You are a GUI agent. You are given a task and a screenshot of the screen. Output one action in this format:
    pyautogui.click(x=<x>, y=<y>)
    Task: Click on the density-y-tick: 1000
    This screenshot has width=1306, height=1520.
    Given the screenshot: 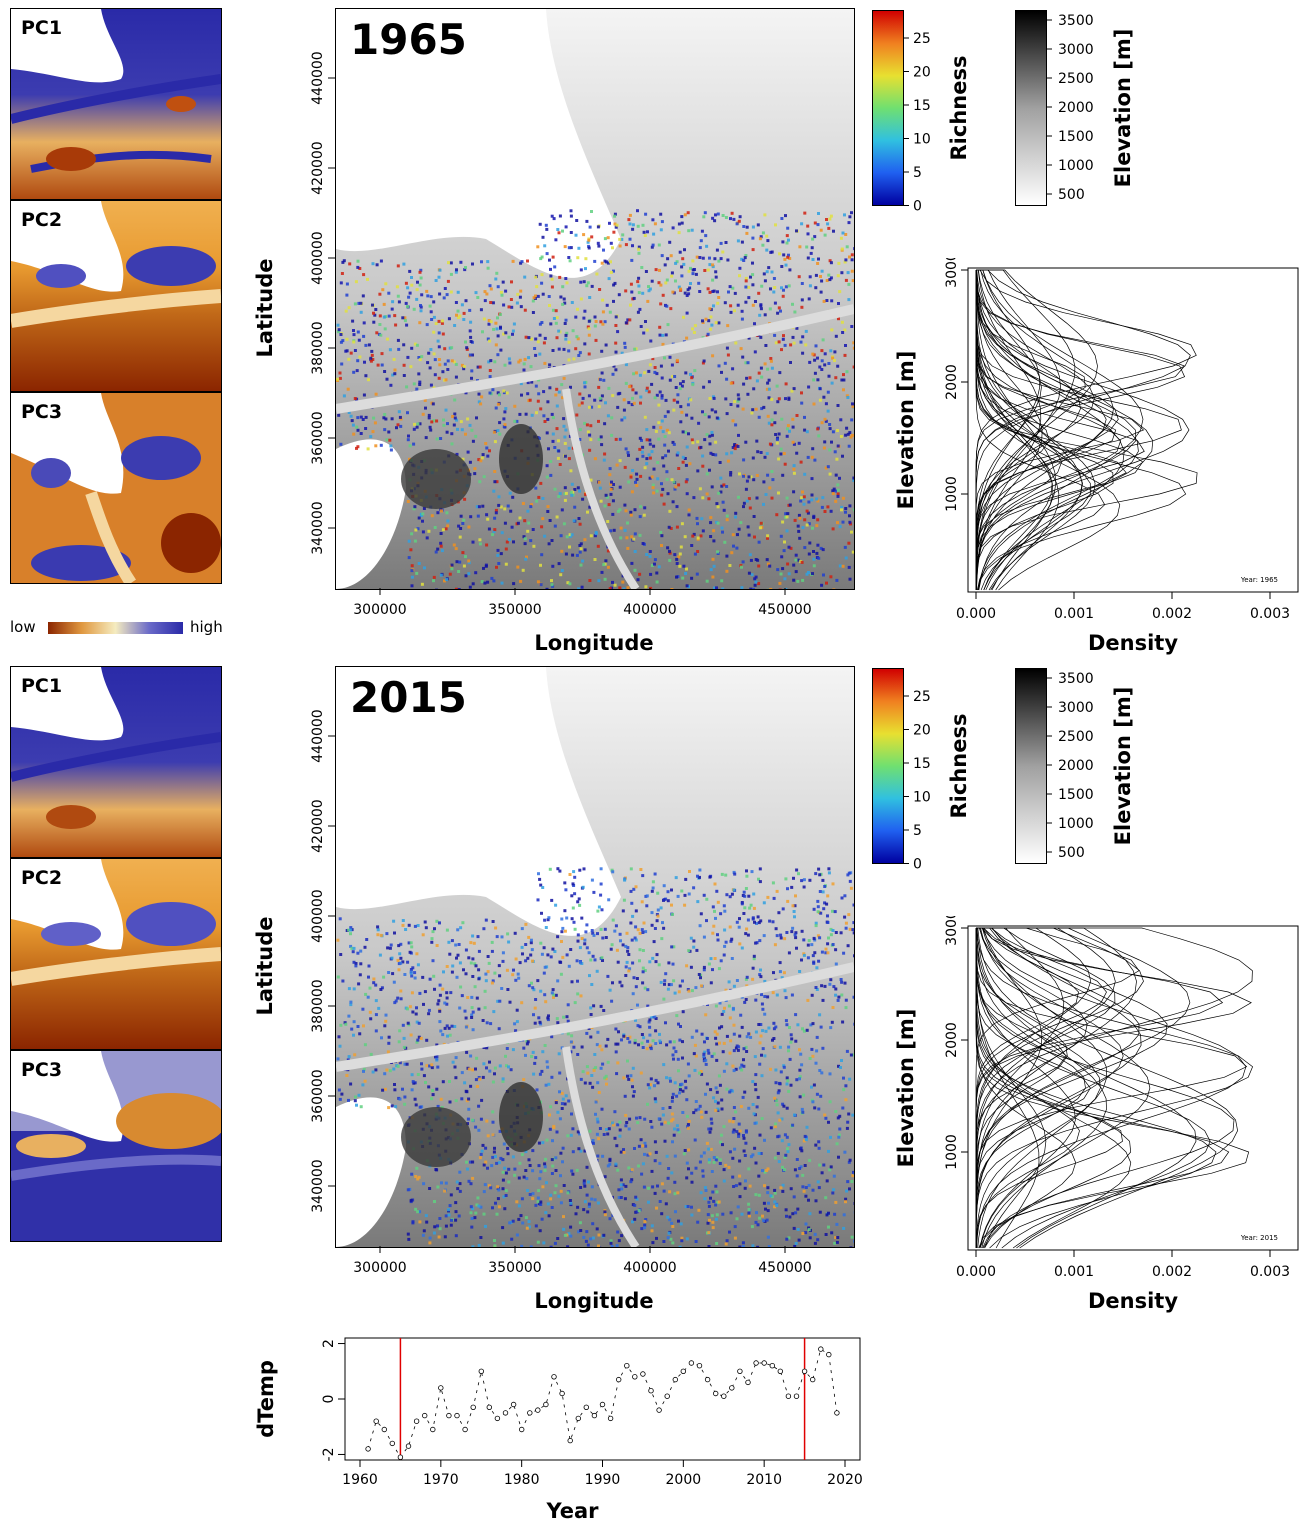 What is the action you would take?
    pyautogui.click(x=952, y=1152)
    